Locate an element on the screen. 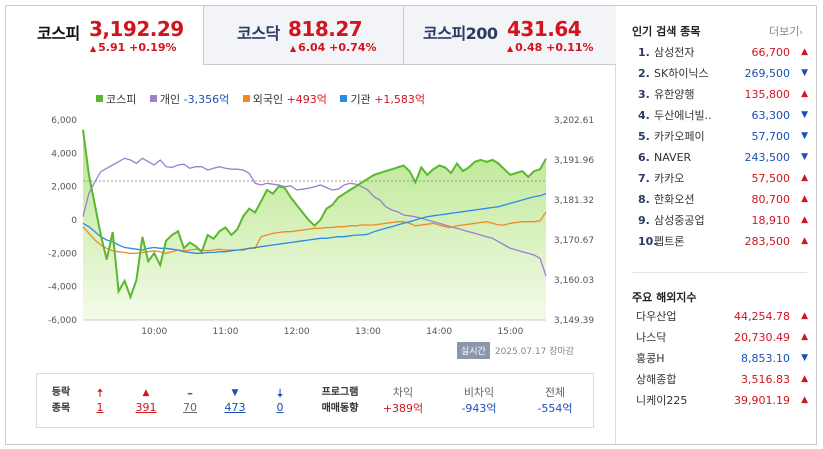  down-triangle-icon: ▼ is located at coordinates (804, 115).